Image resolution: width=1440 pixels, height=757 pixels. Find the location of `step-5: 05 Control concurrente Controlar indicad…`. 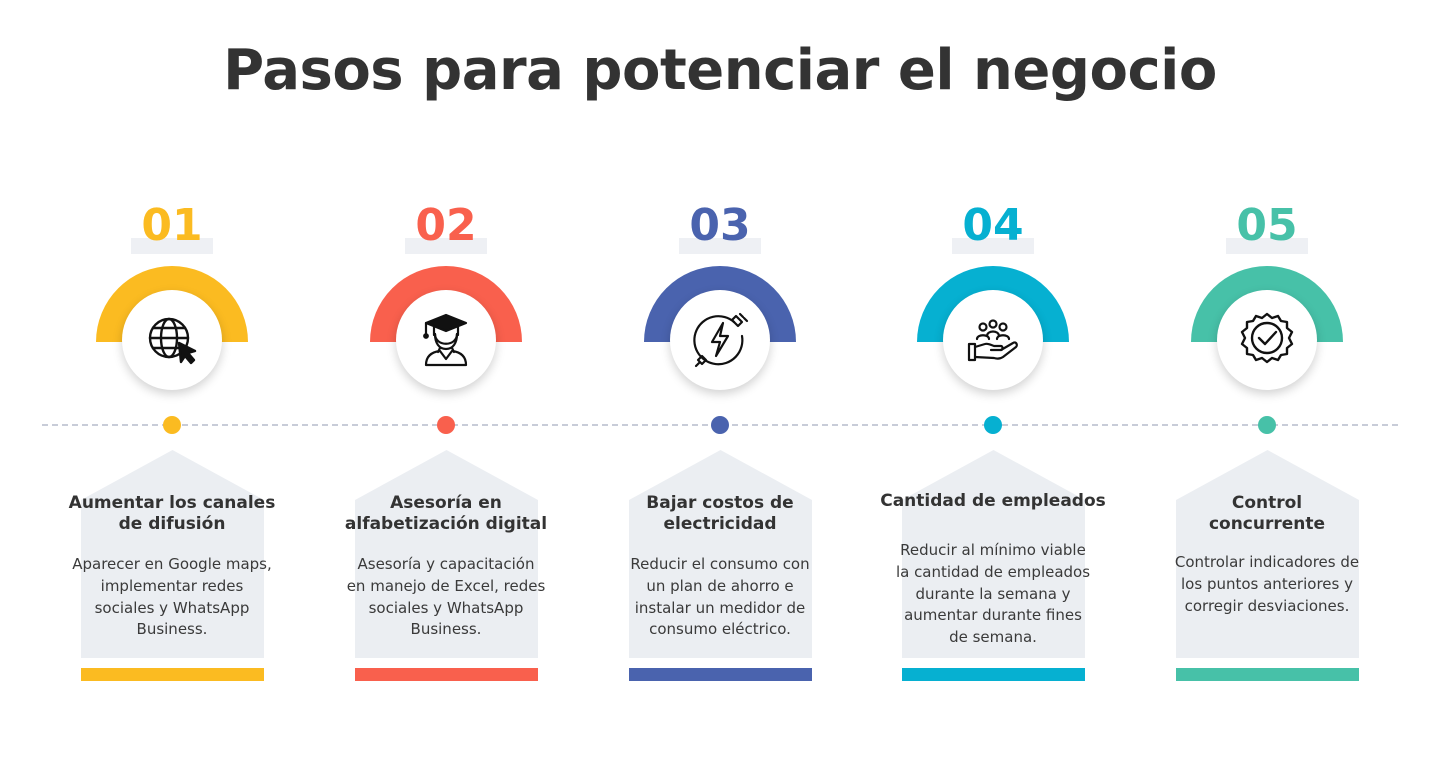

step-5: 05 Control concurrente Controlar indicad… is located at coordinates (1267, 378).